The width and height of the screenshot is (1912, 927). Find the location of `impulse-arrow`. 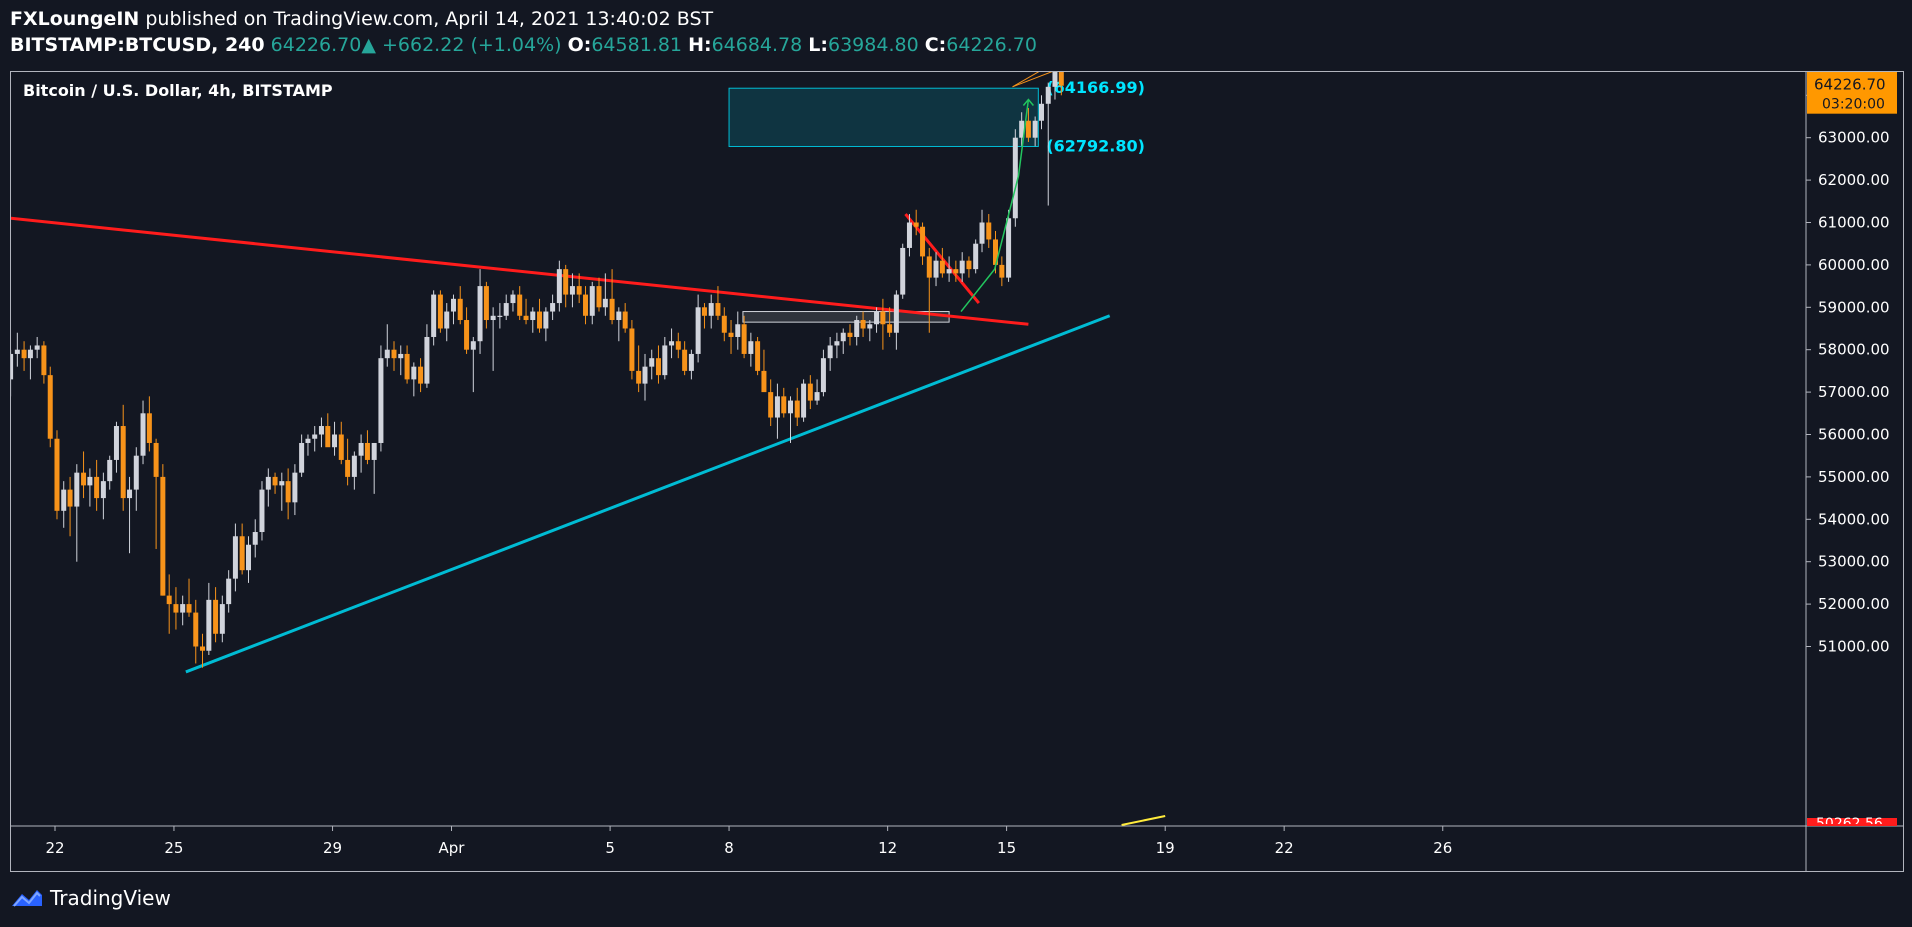

impulse-arrow is located at coordinates (995, 206).